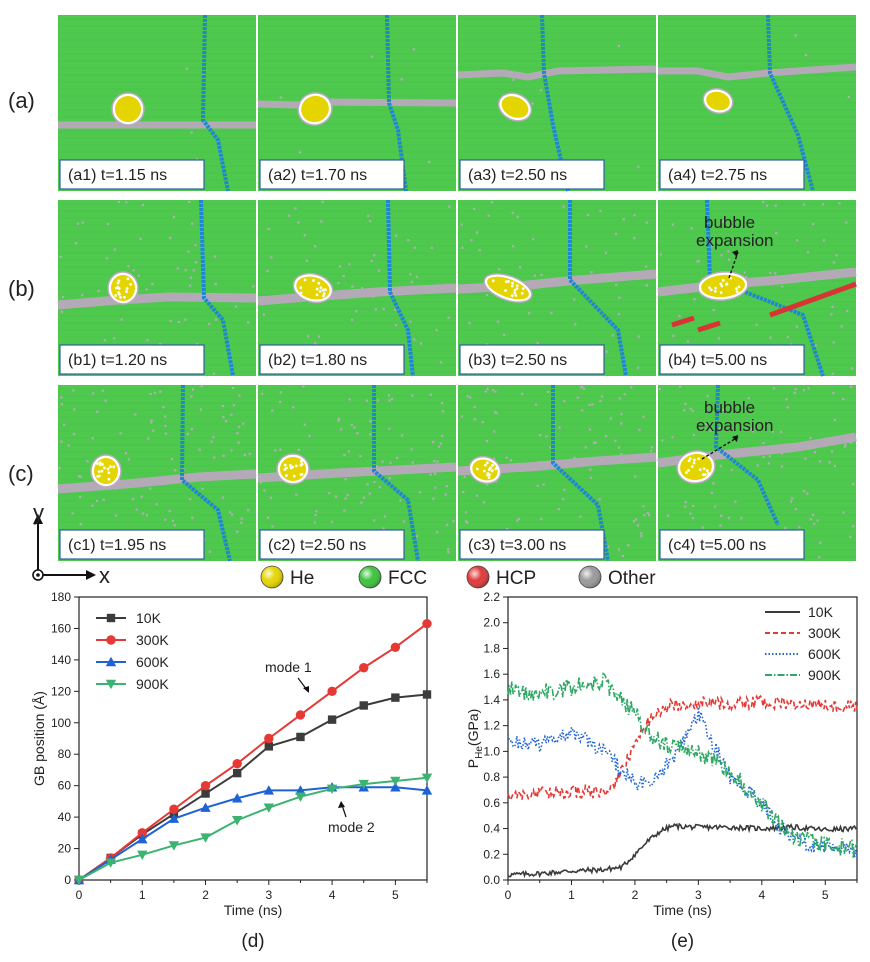 This screenshot has width=870, height=962. What do you see at coordinates (821, 612) in the screenshot?
I see `legend-label: 10K` at bounding box center [821, 612].